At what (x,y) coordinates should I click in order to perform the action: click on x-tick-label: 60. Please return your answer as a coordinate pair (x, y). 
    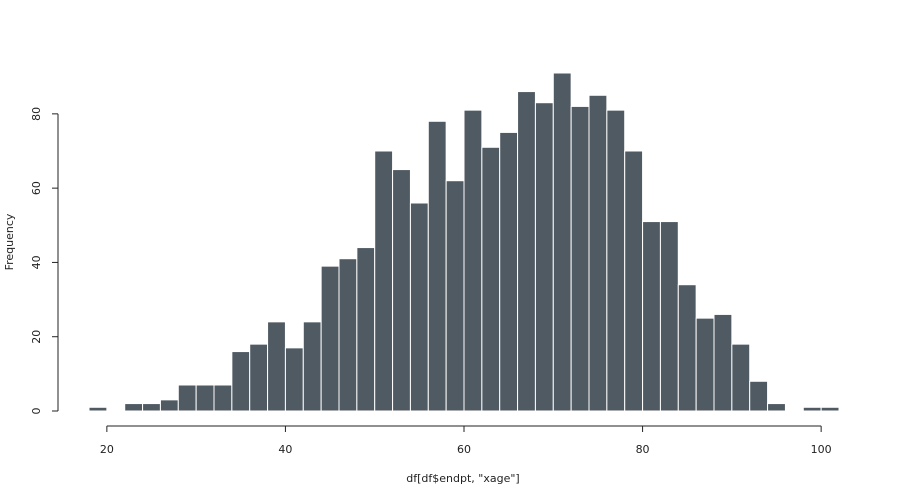
    Looking at the image, I should click on (464, 449).